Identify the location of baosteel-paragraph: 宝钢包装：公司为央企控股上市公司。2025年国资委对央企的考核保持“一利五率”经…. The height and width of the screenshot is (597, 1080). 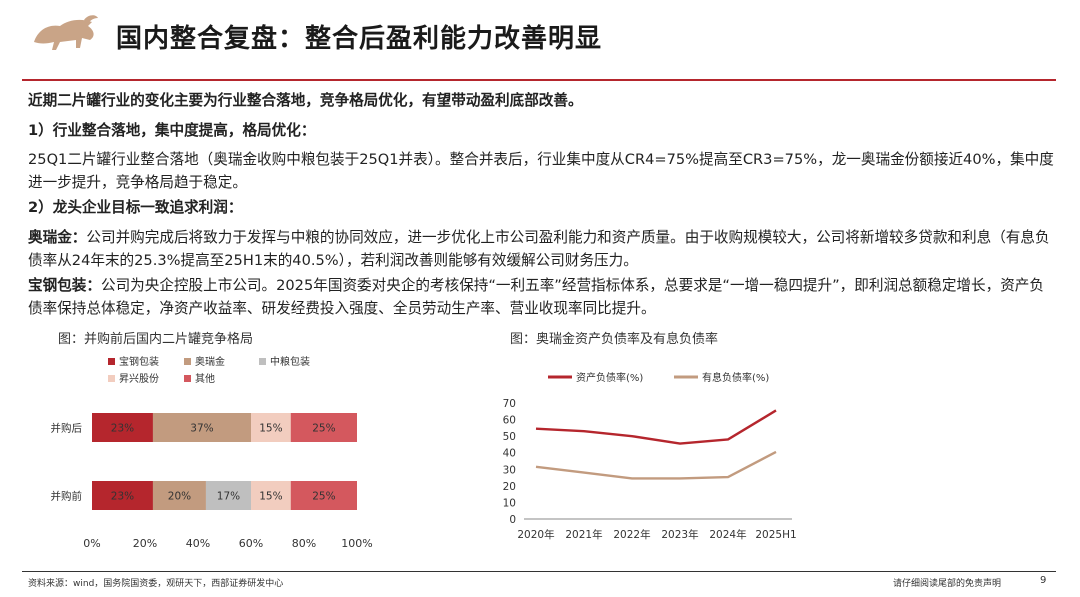
(543, 297).